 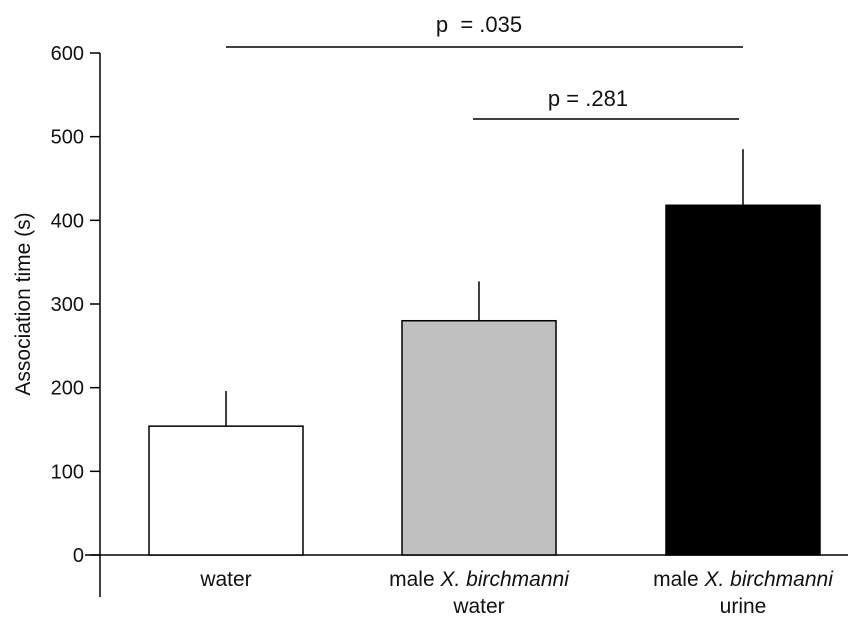 What do you see at coordinates (67, 54) in the screenshot?
I see `y-tick-label-600: 600` at bounding box center [67, 54].